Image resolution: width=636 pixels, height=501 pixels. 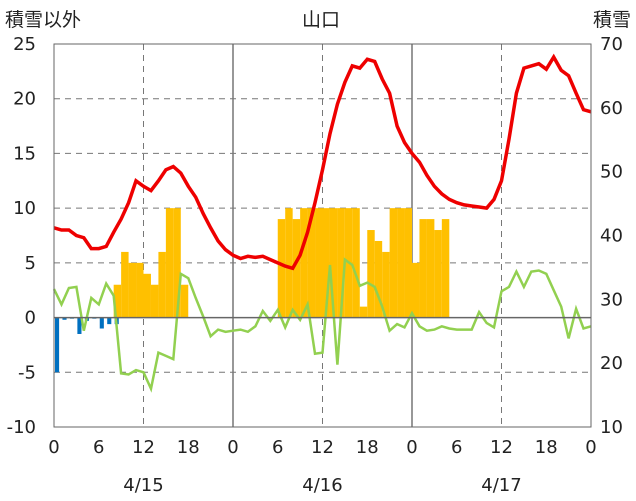 What do you see at coordinates (24, 44) in the screenshot?
I see `left-tick-label: 25` at bounding box center [24, 44].